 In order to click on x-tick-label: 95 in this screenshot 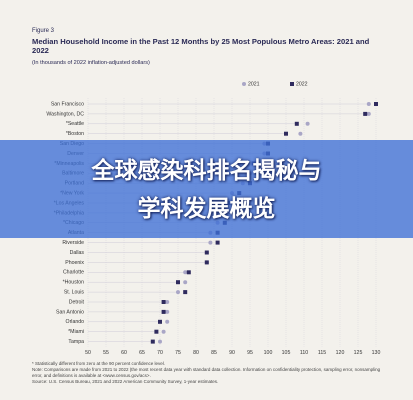, I will do `click(250, 353)`.